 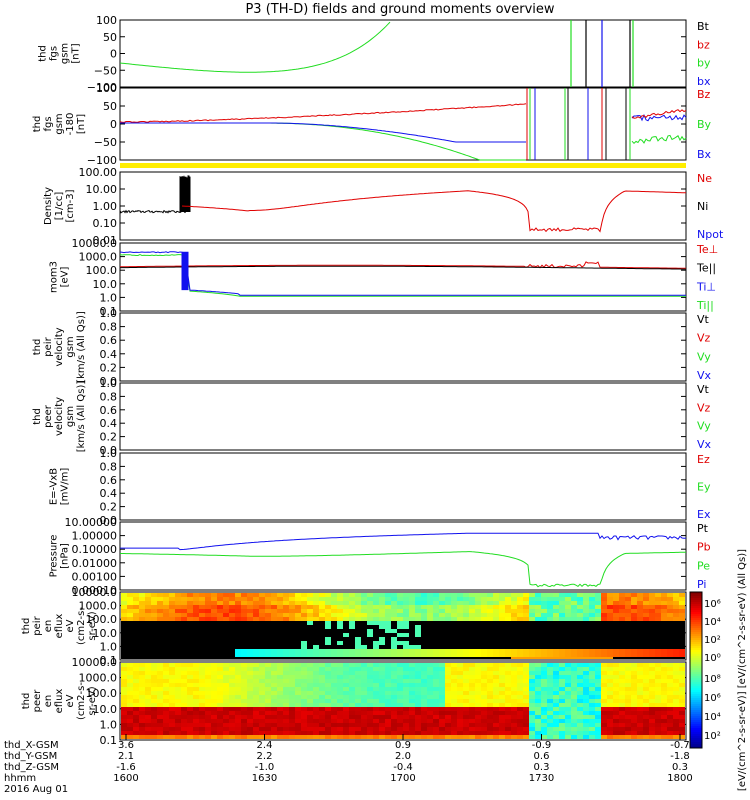 What do you see at coordinates (65, 487) in the screenshot?
I see `y-axis-label-line: [mV/m]` at bounding box center [65, 487].